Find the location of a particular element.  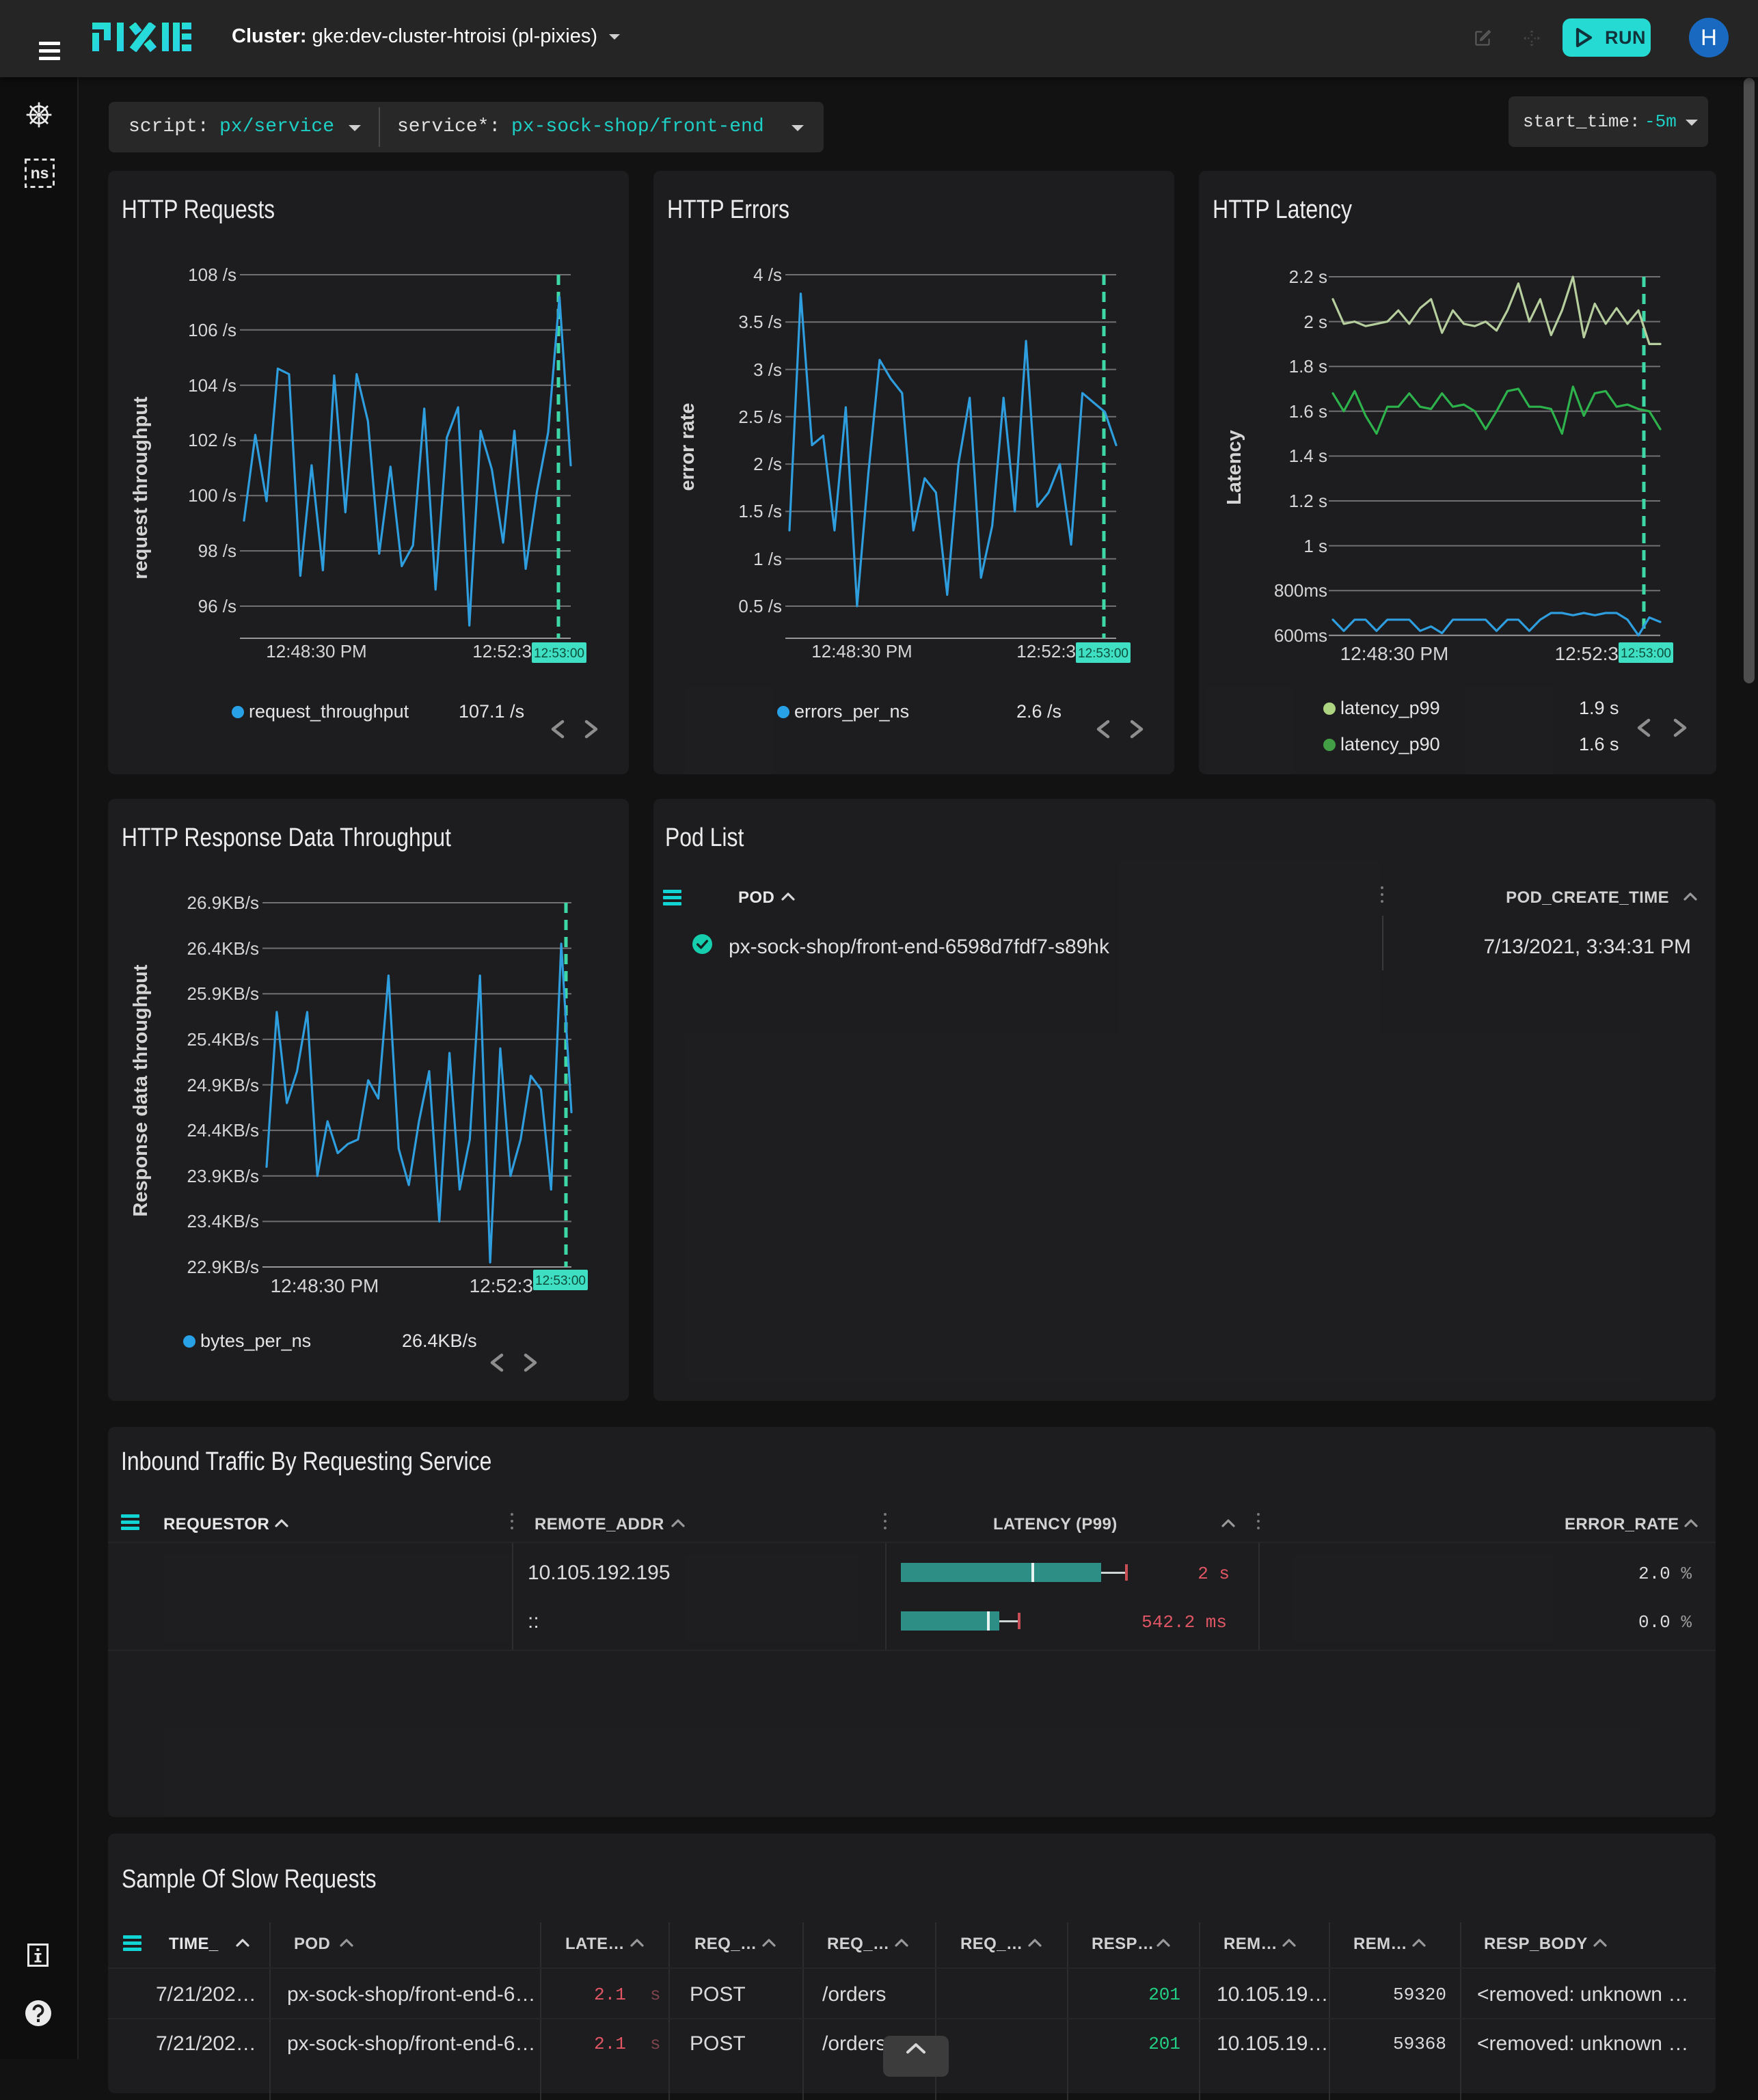

svg-text: 800ms is located at coordinates (1300, 590).